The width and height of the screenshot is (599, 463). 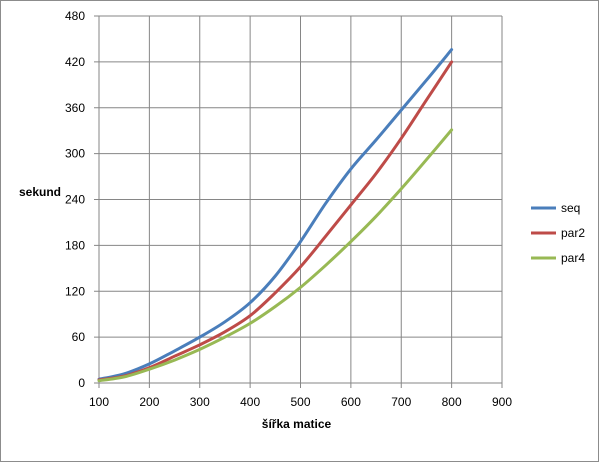 What do you see at coordinates (250, 402) in the screenshot?
I see `x-tick-label: 400` at bounding box center [250, 402].